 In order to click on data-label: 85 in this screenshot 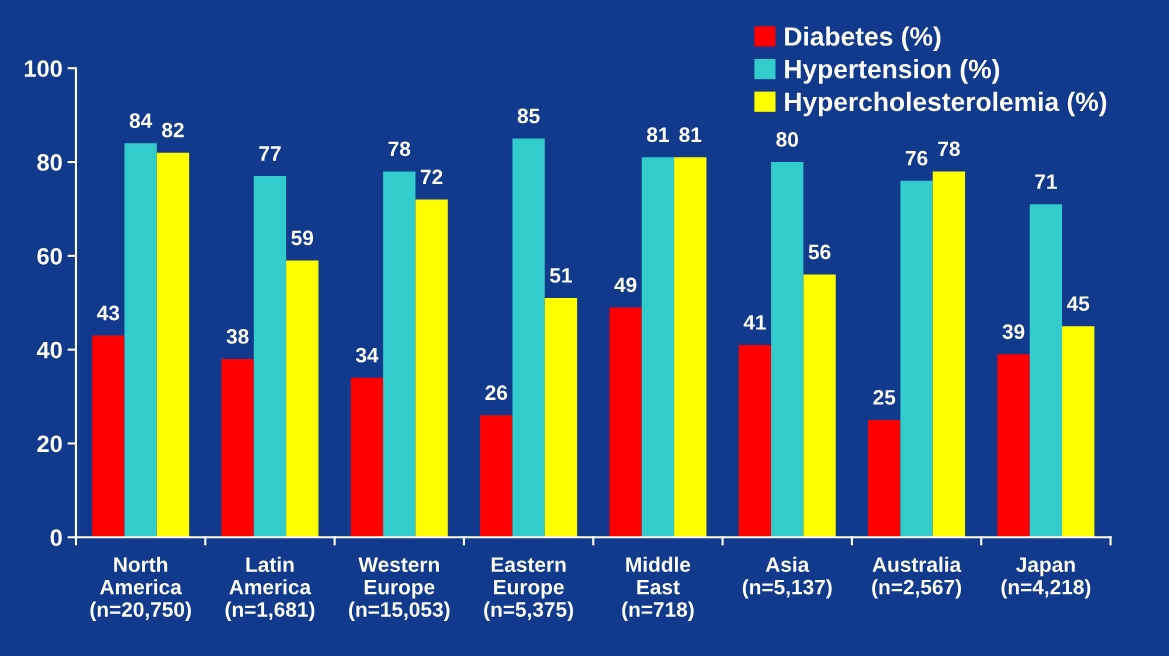, I will do `click(528, 116)`.